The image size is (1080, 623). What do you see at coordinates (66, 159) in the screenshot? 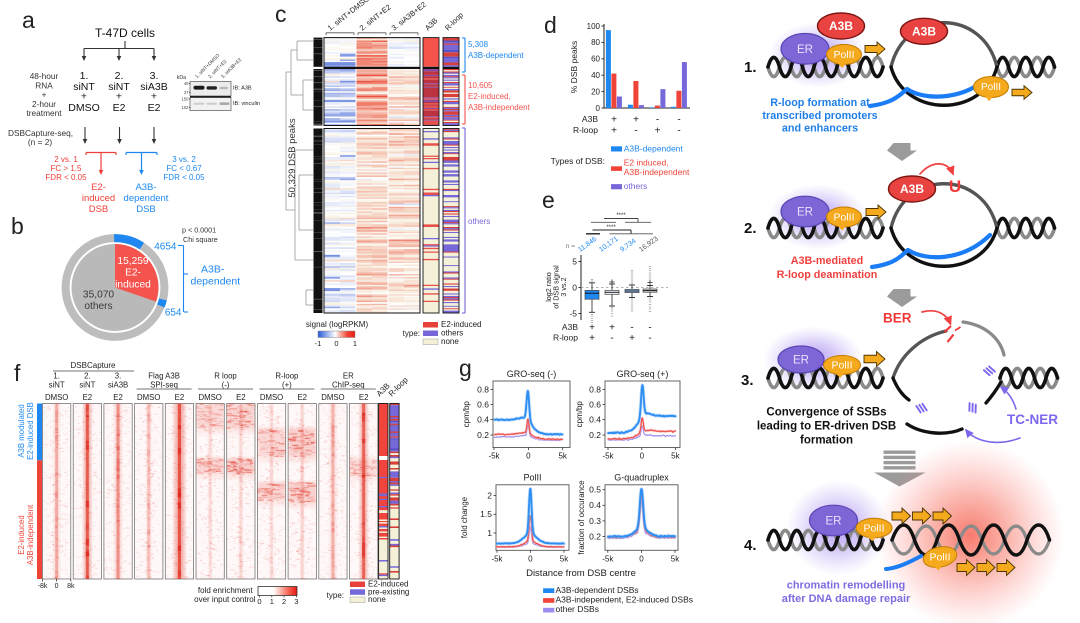
I see `svg-text: 2 vs. 1` at bounding box center [66, 159].